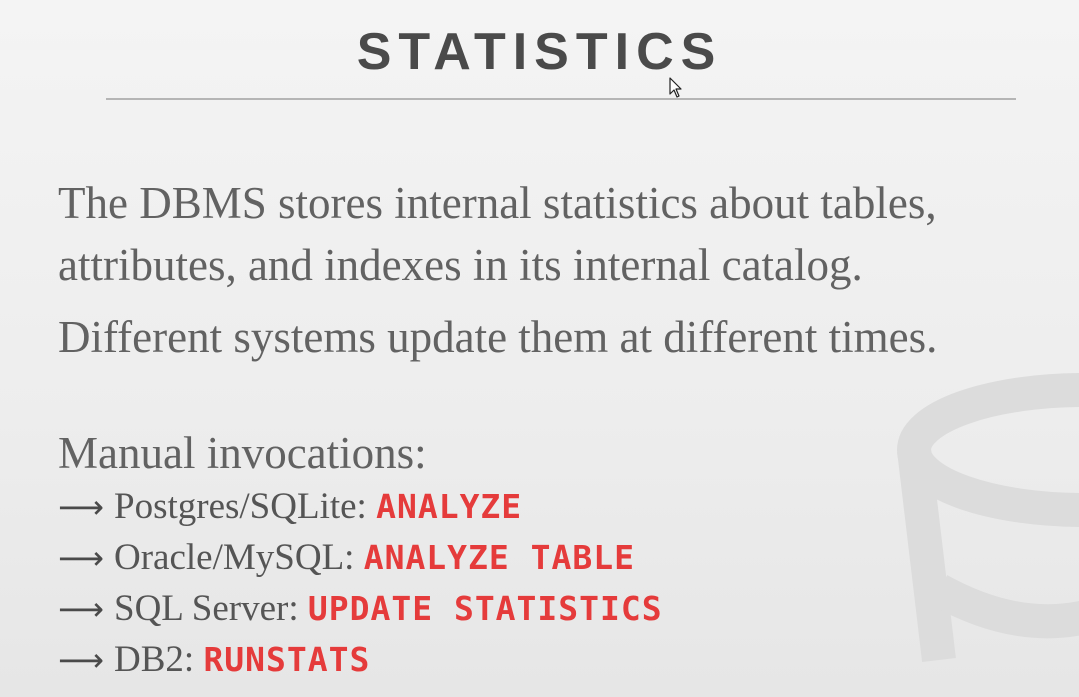  I want to click on system-name: Oracle/MySQL:, so click(234, 557).